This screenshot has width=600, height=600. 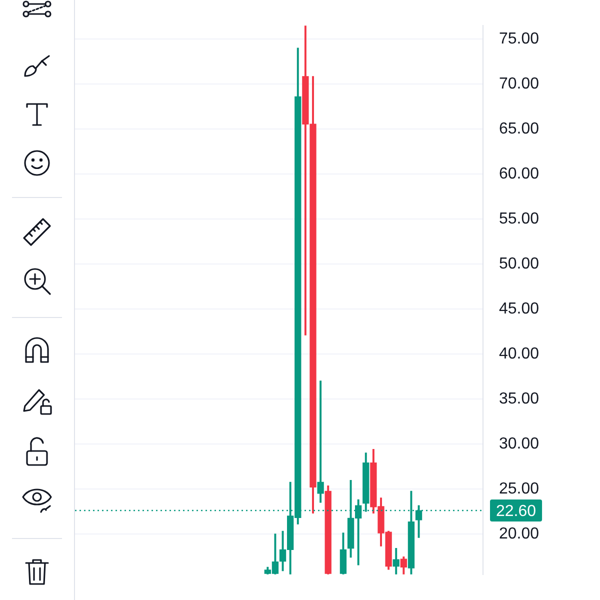 I want to click on candlestick, so click(x=320, y=441).